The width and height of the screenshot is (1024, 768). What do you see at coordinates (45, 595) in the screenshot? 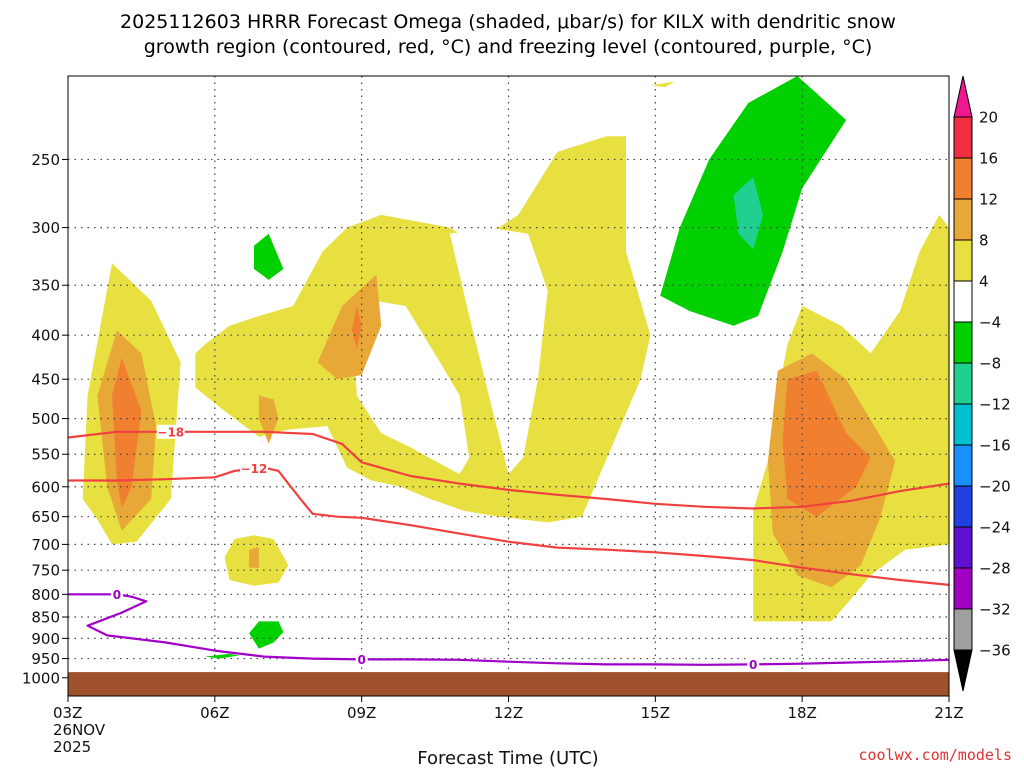
I see `y-tick-label-800: 800` at bounding box center [45, 595].